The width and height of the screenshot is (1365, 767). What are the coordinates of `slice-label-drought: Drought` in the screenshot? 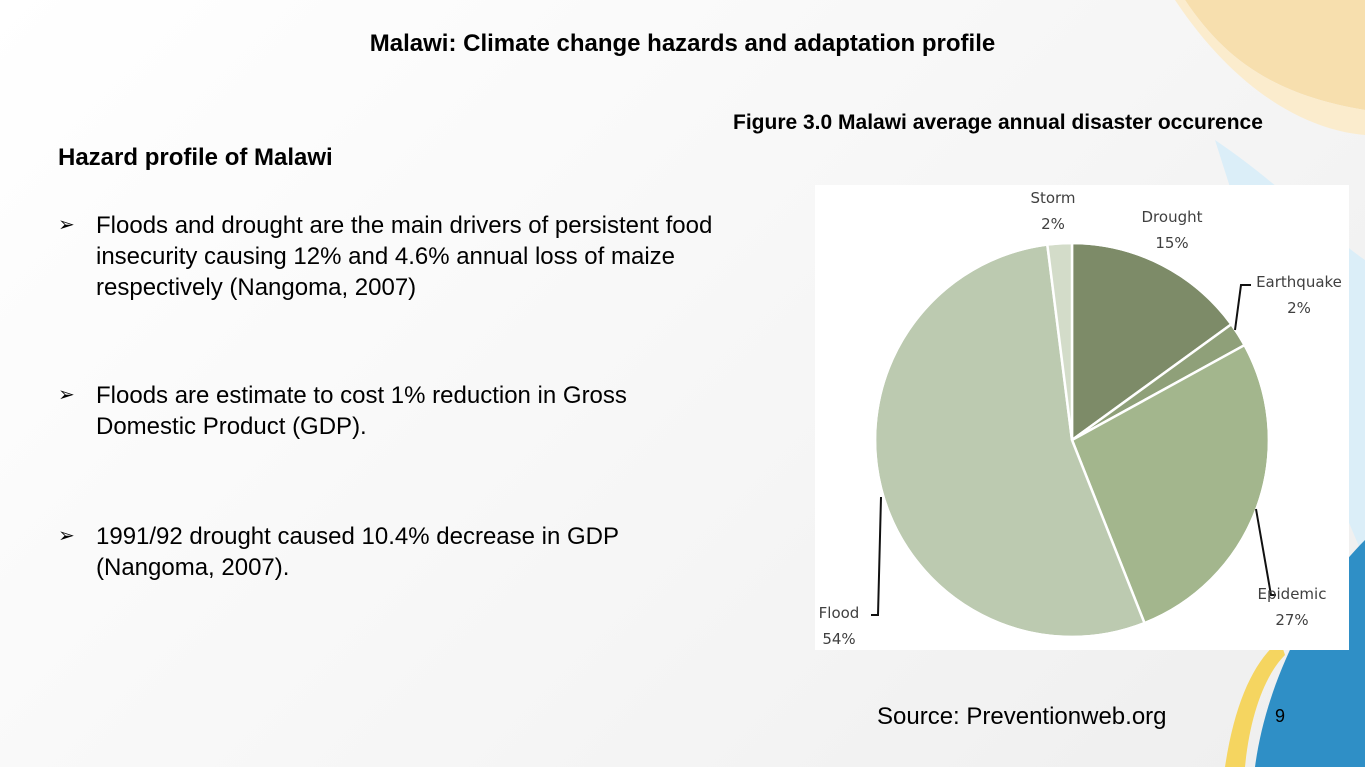 It's located at (1172, 217).